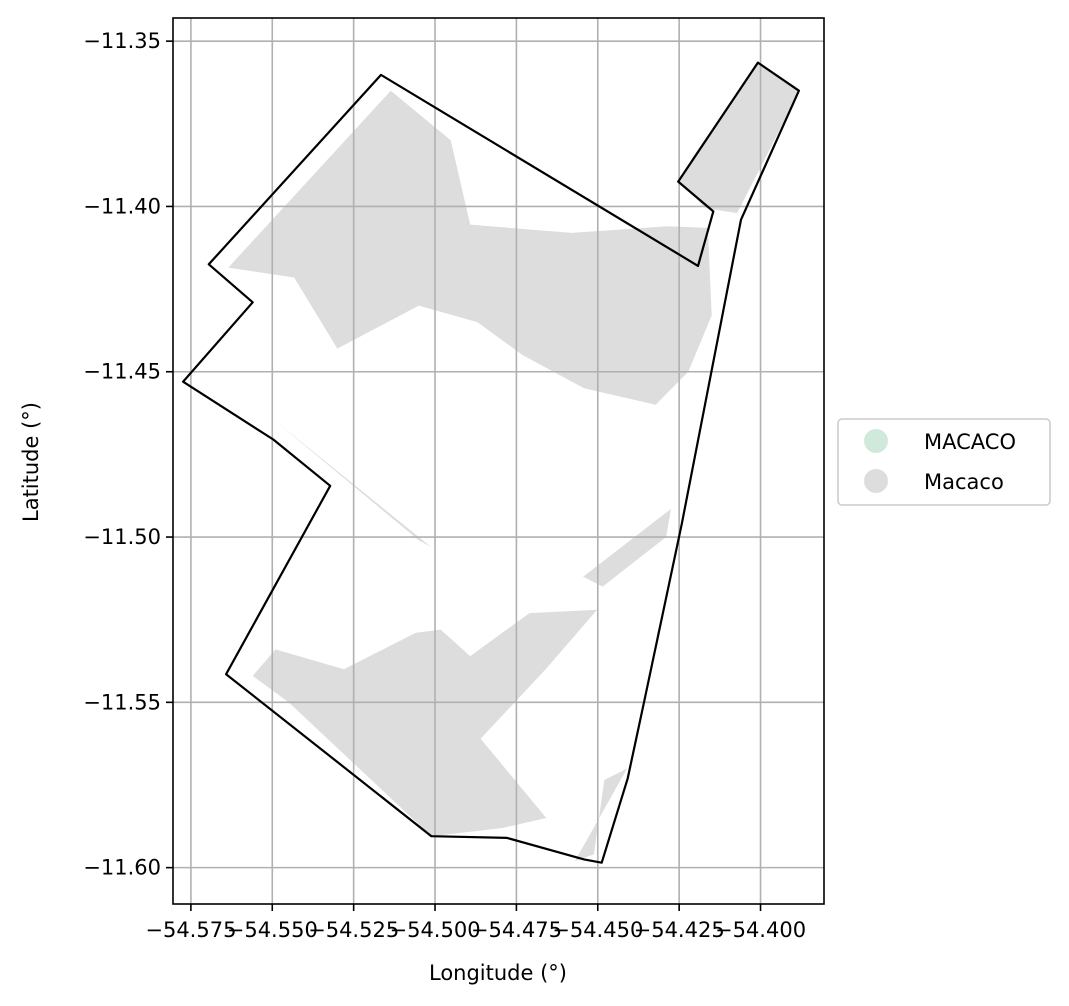  I want to click on x-tick-label: −54.525, so click(353, 930).